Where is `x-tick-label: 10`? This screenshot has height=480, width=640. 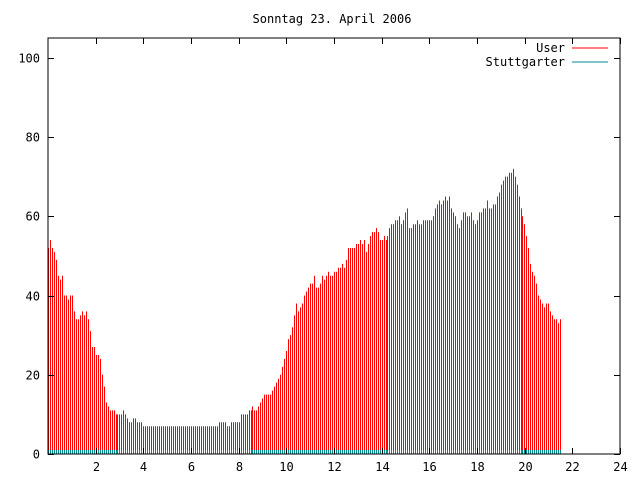 x-tick-label: 10 is located at coordinates (286, 467).